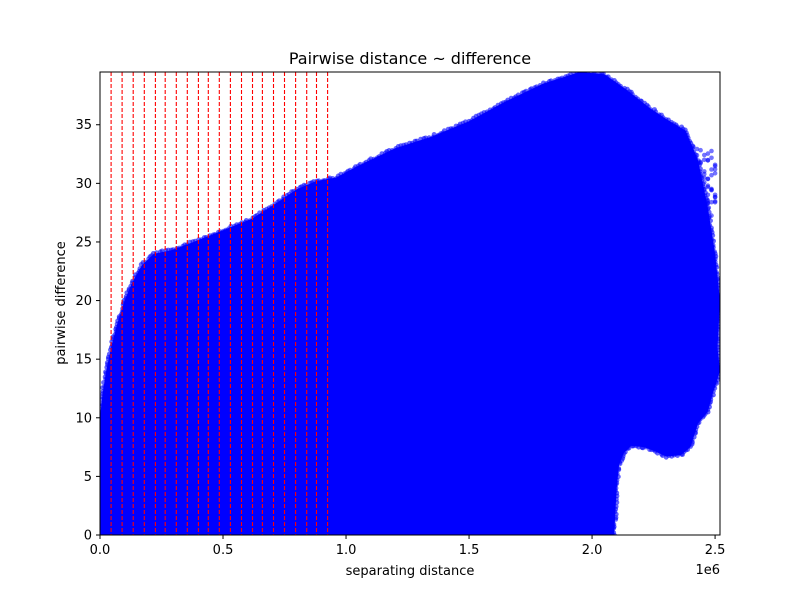  Describe the element at coordinates (707, 570) in the screenshot. I see `x-axis-offset-label: 1e6` at that location.